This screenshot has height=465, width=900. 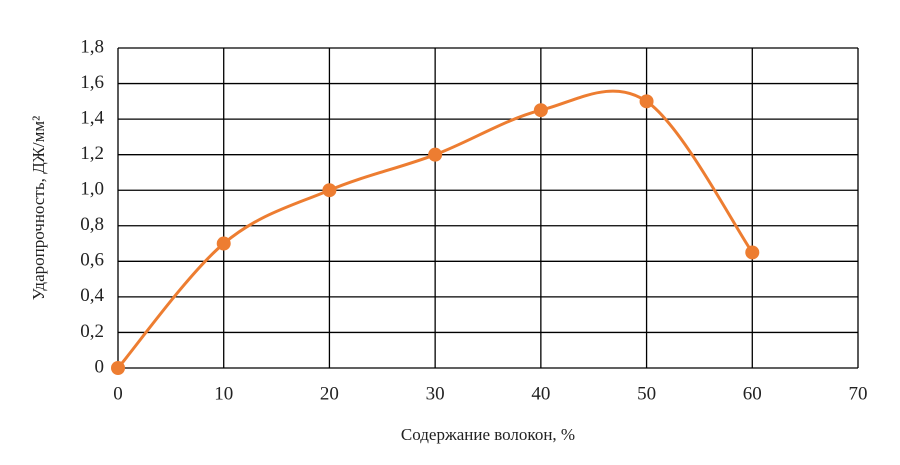 What do you see at coordinates (752, 393) in the screenshot?
I see `x-tick-label: 60` at bounding box center [752, 393].